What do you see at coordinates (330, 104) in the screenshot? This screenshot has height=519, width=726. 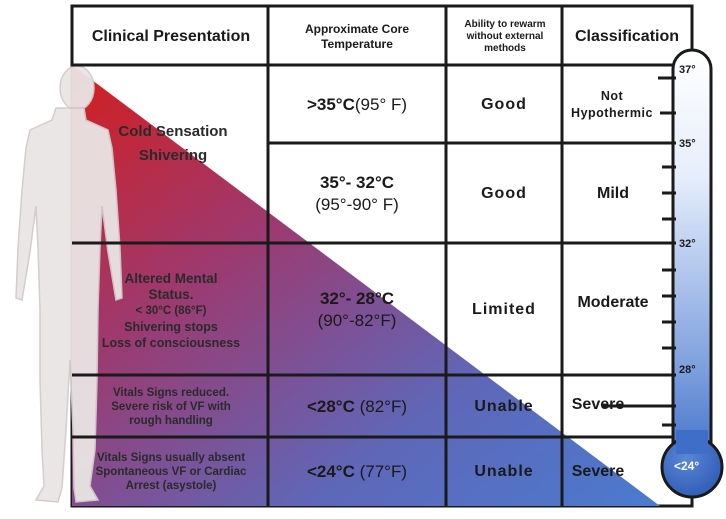 I see `temperature-row-1-celsius: >35°C` at bounding box center [330, 104].